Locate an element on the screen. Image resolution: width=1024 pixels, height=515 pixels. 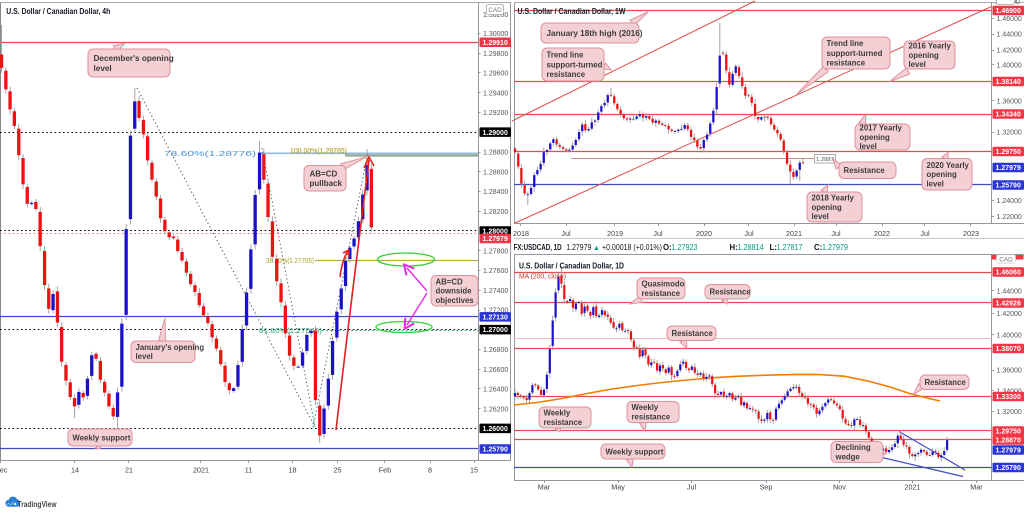
svg-text: 1.46060 is located at coordinates (1008, 273).